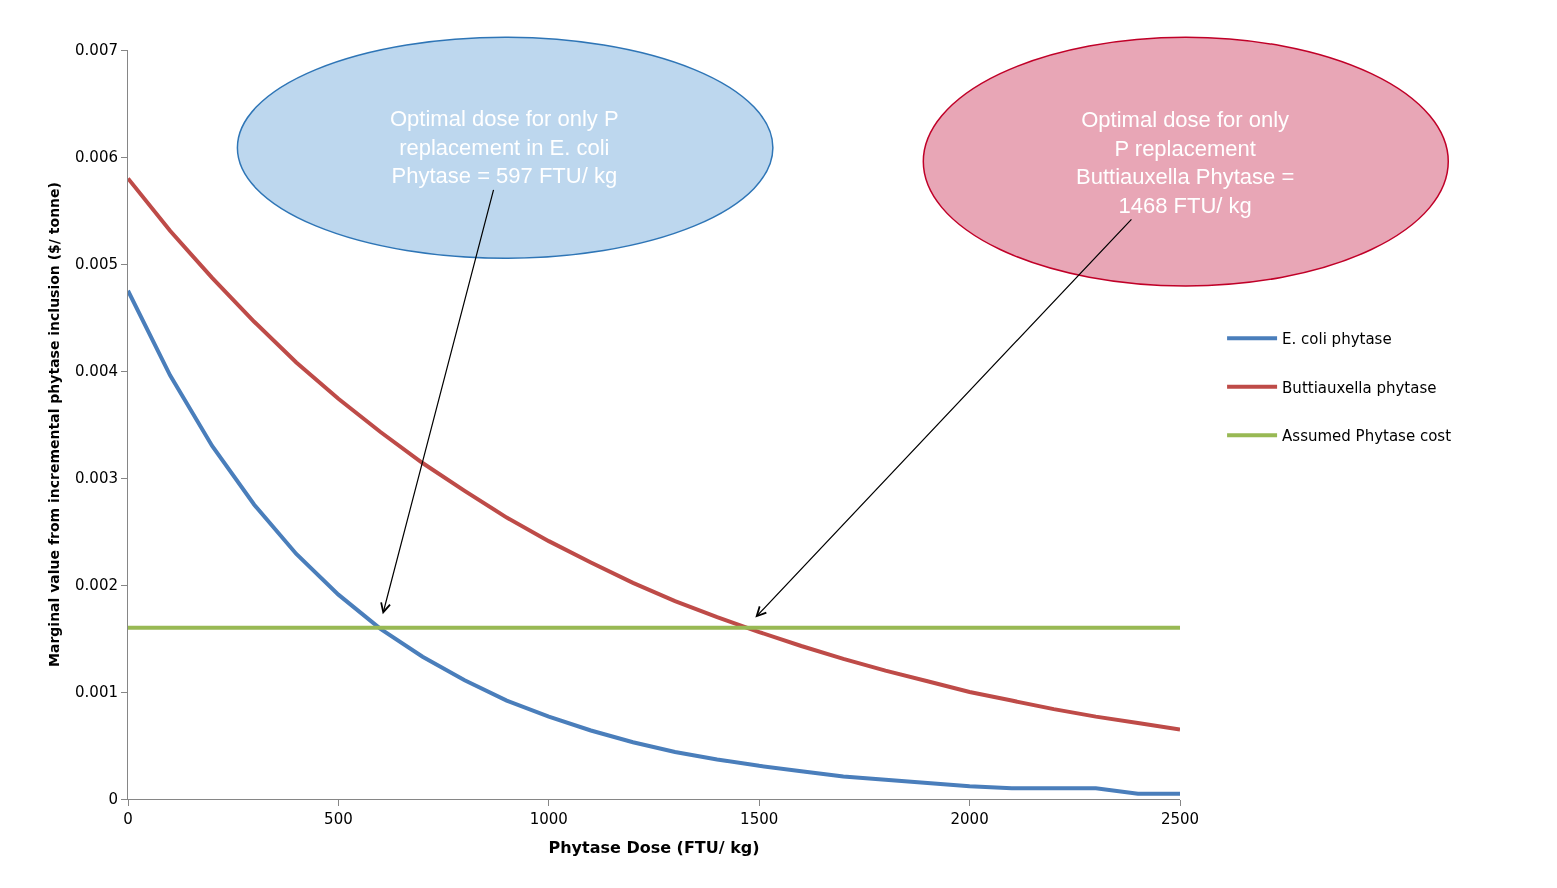 The height and width of the screenshot is (888, 1557). What do you see at coordinates (969, 819) in the screenshot?
I see `x-tick-label: 2000` at bounding box center [969, 819].